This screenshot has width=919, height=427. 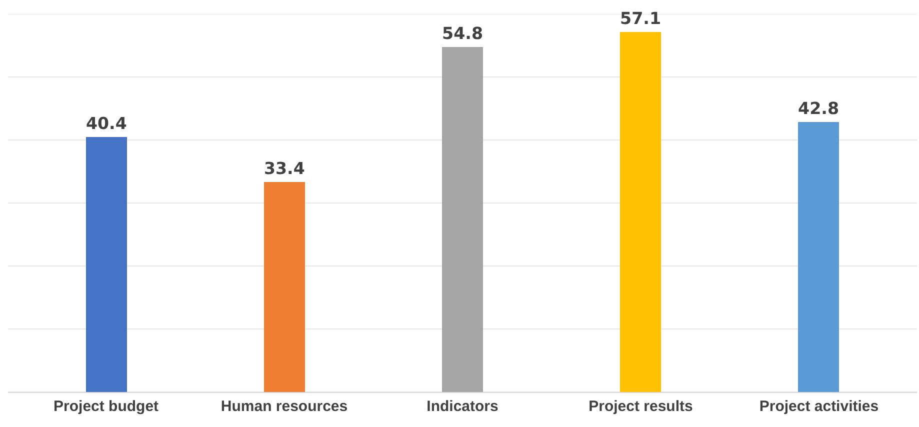 I want to click on data-label: 33.4, so click(x=284, y=168).